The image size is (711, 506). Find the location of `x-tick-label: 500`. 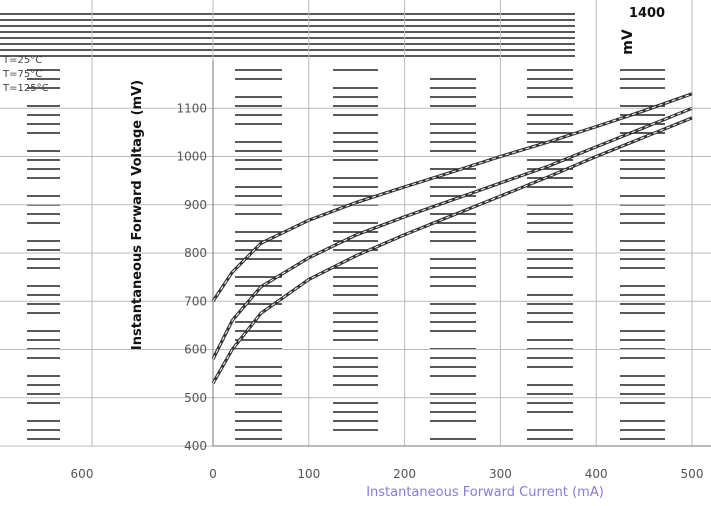

x-tick-label: 500 is located at coordinates (692, 474).